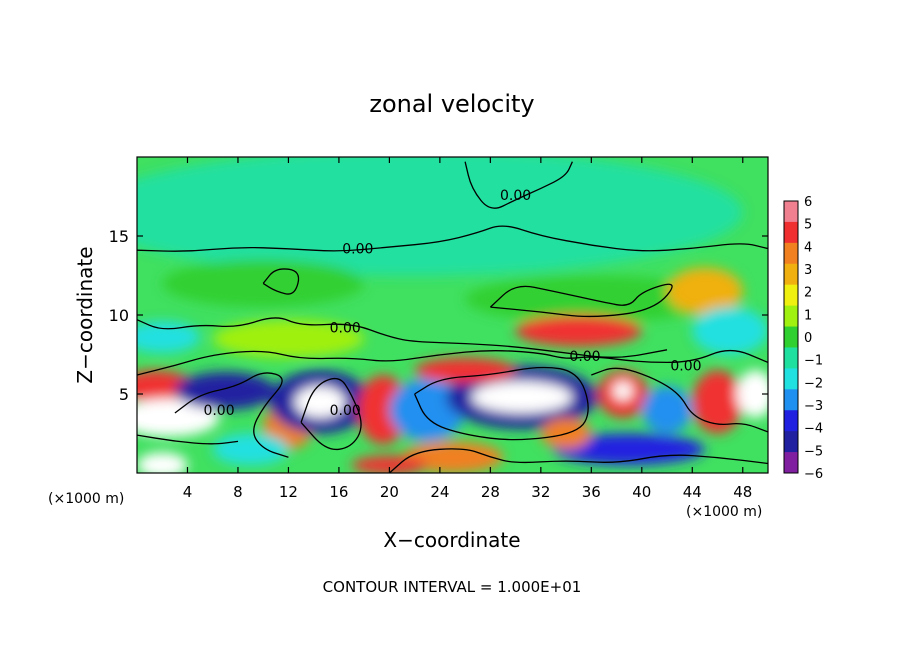 Image resolution: width=904 pixels, height=654 pixels. I want to click on x-axis-label: X−coordinate, so click(451, 540).